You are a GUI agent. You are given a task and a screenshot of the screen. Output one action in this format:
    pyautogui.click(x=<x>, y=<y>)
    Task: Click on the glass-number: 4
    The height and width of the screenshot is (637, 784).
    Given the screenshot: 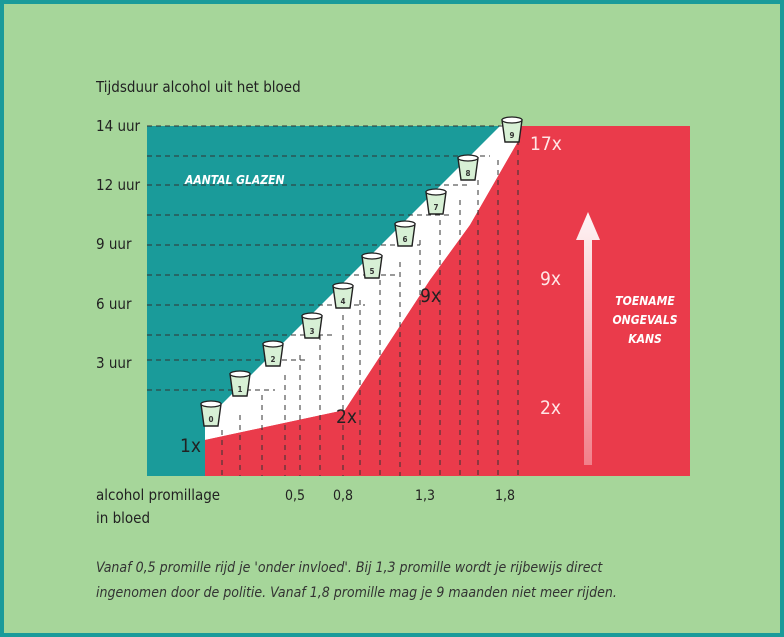 What is the action you would take?
    pyautogui.click(x=342, y=301)
    